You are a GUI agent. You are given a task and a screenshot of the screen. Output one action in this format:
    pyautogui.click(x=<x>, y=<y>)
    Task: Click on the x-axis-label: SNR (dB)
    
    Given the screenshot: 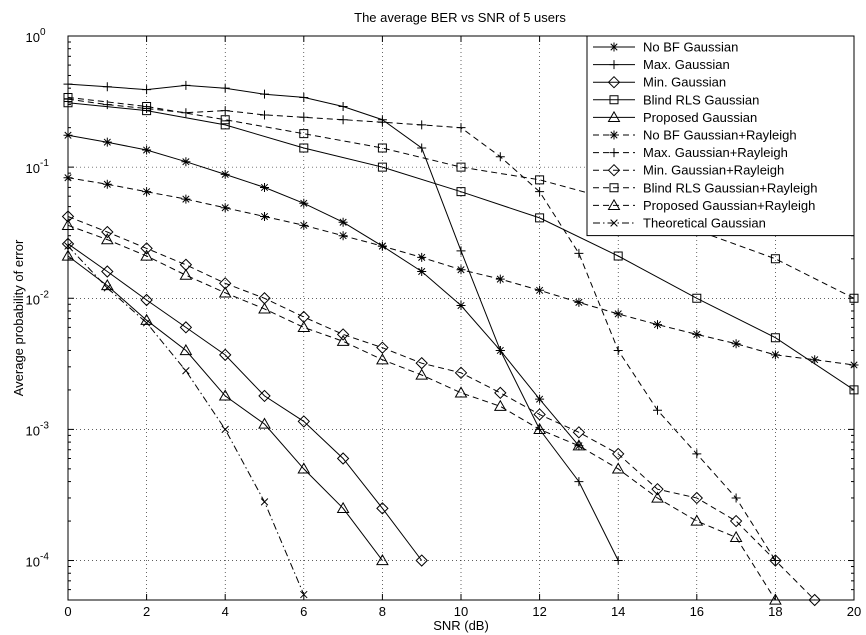 What is the action you would take?
    pyautogui.click(x=461, y=625)
    